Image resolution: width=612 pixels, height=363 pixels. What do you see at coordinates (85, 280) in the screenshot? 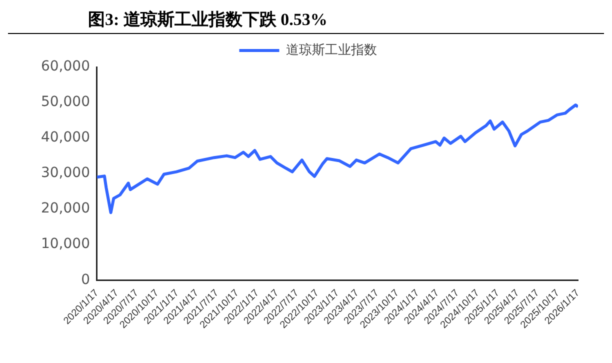
I see `y-tick-label: 0` at bounding box center [85, 280].